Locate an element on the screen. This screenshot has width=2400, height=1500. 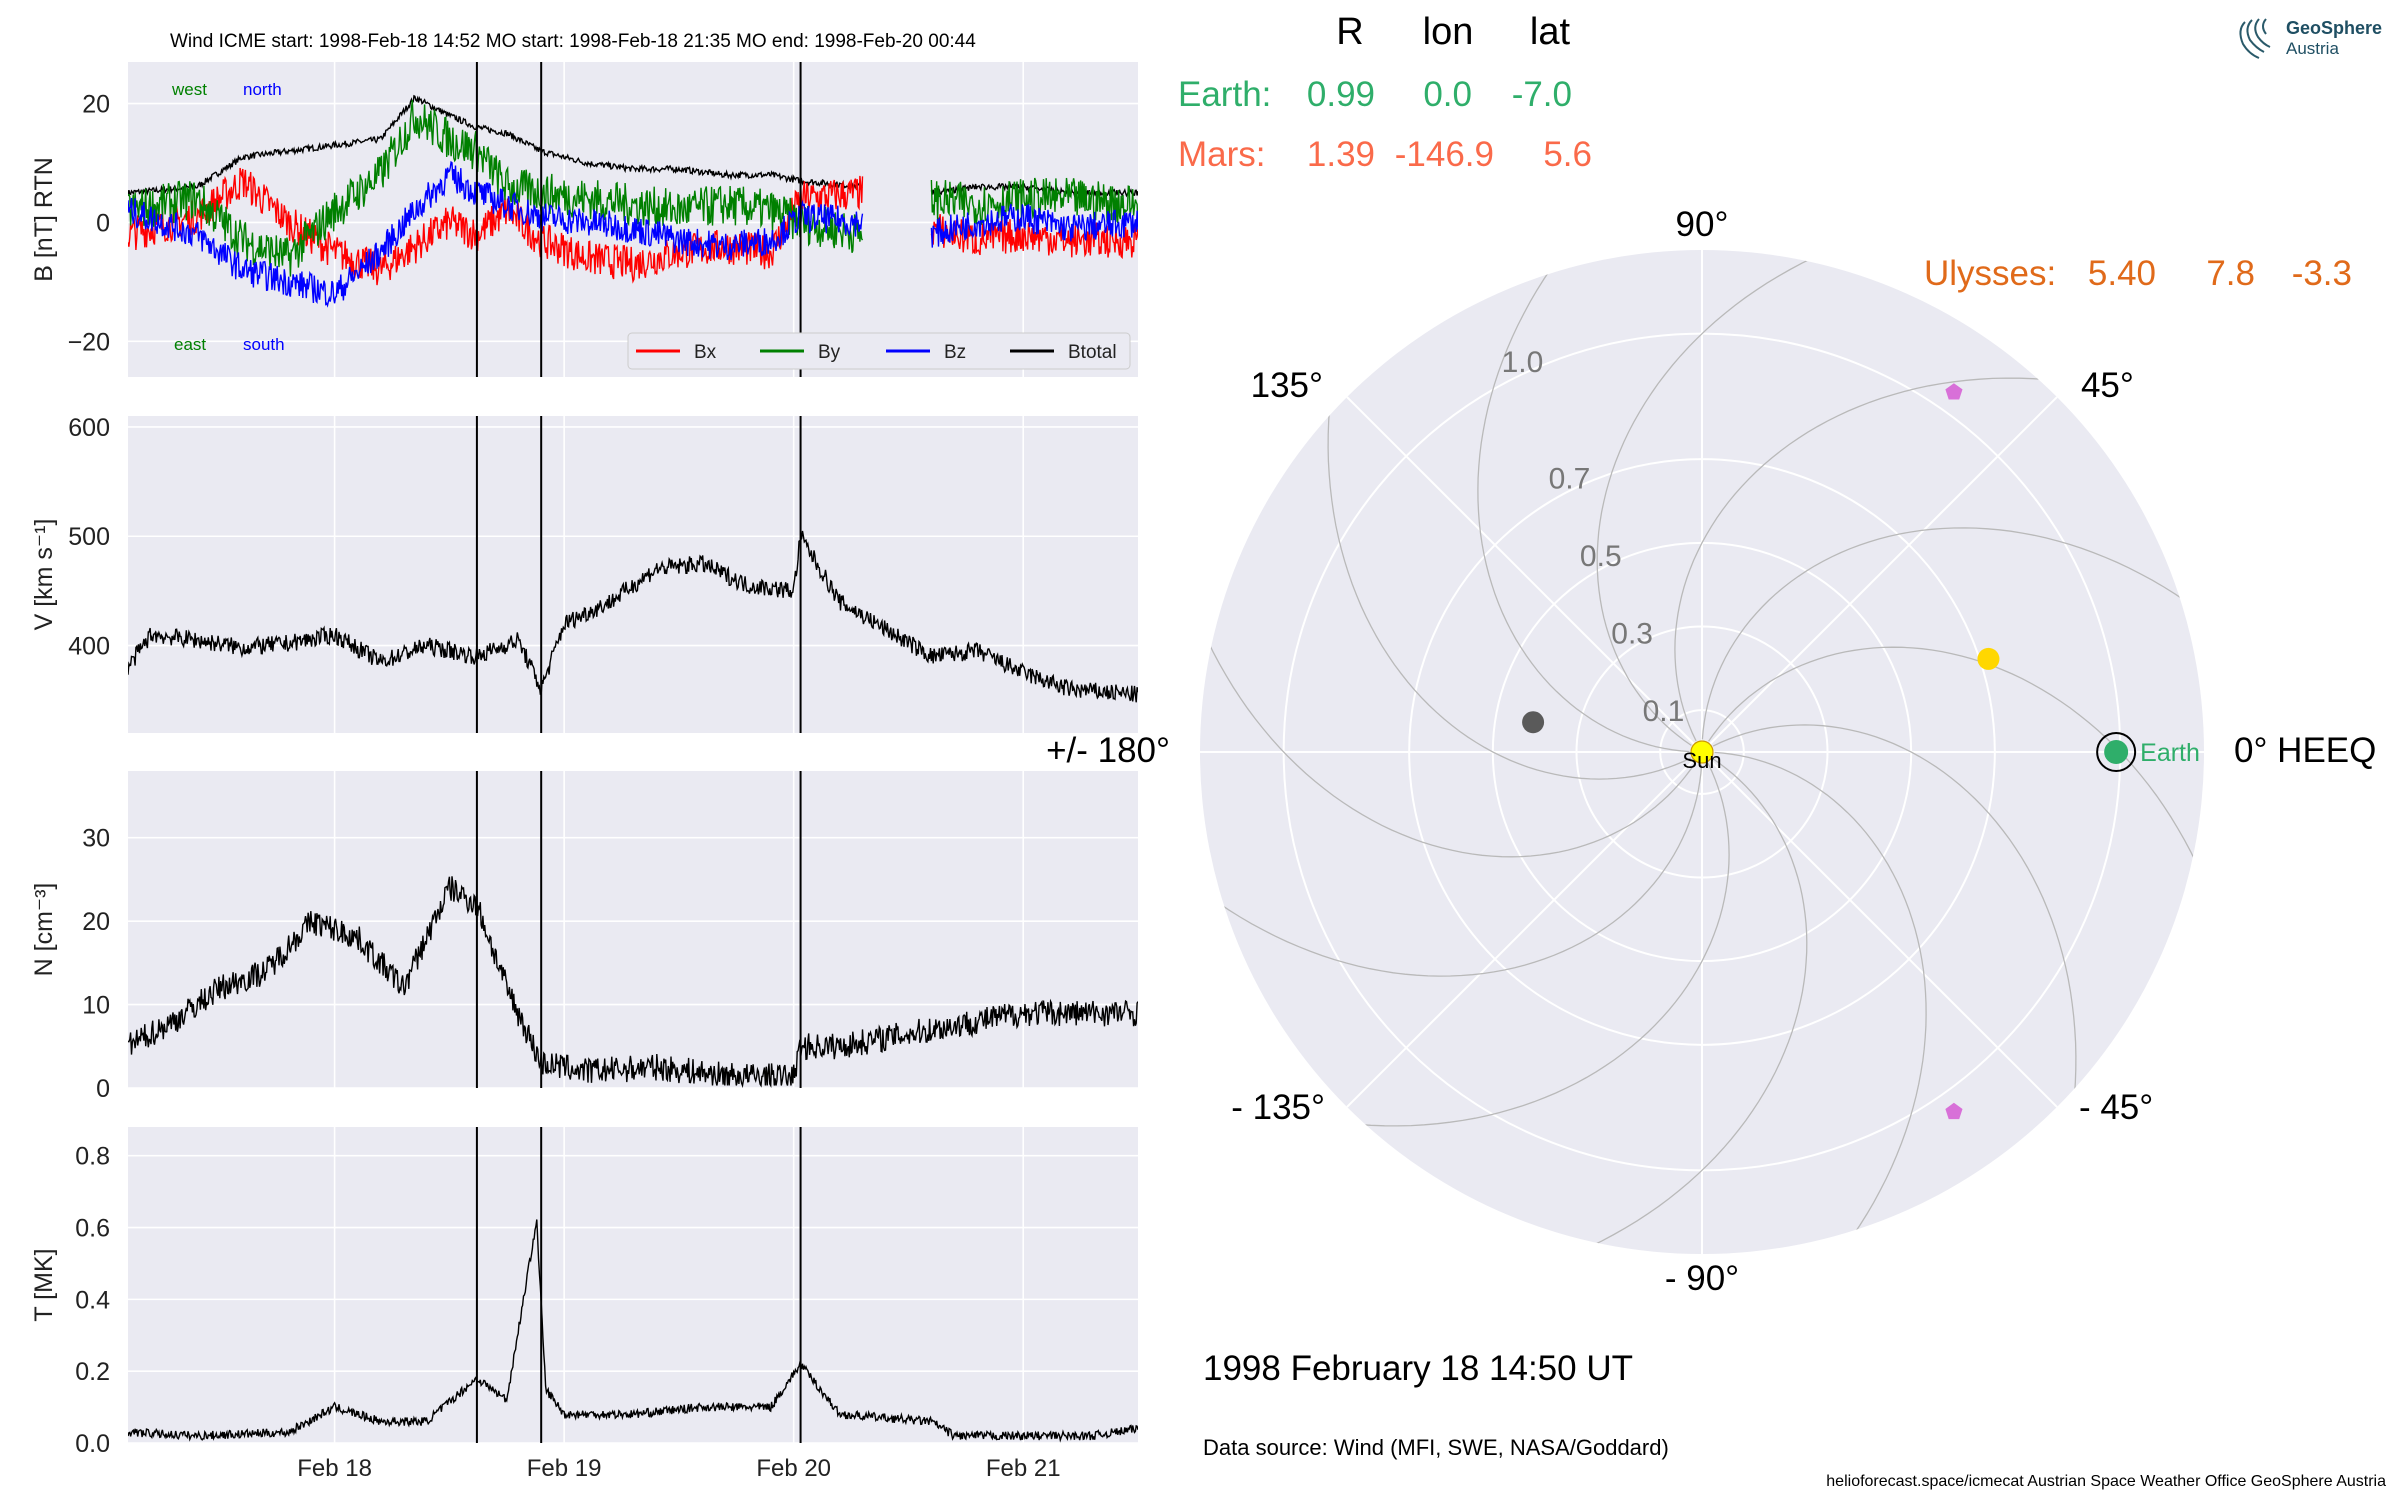
row-value: 5.40 is located at coordinates (2122, 273).